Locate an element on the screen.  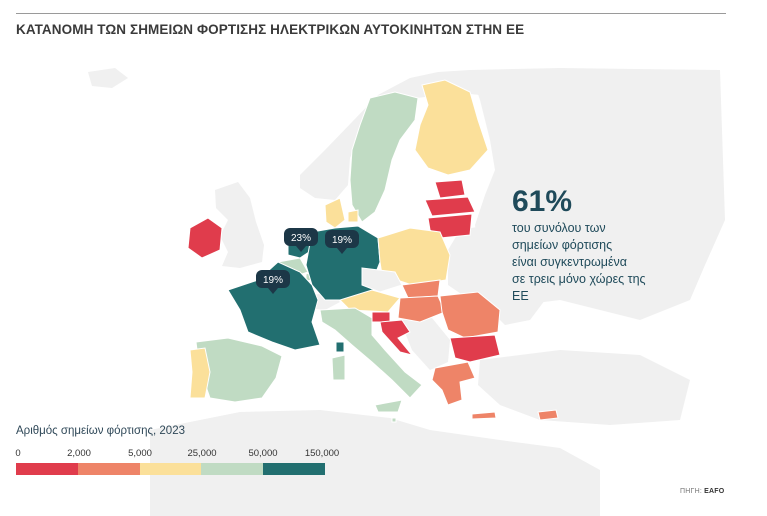
legend-tick: 0 is located at coordinates (18, 453).